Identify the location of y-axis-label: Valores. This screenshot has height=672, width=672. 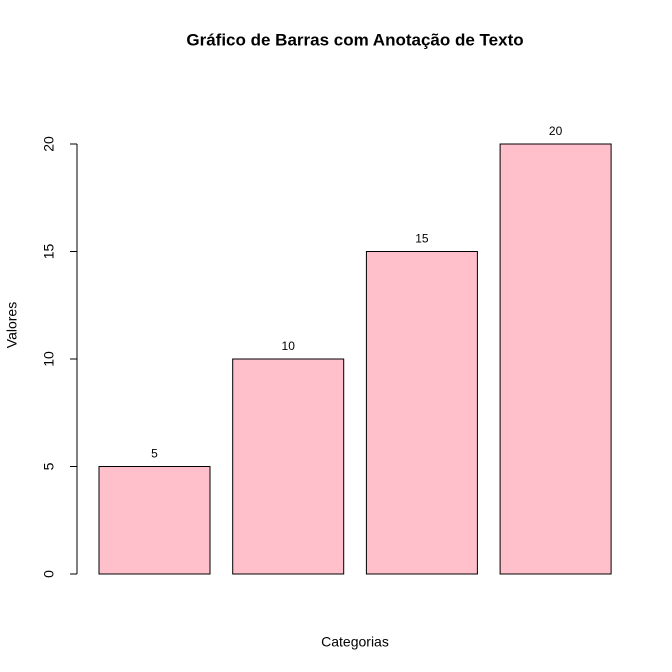
(12, 325).